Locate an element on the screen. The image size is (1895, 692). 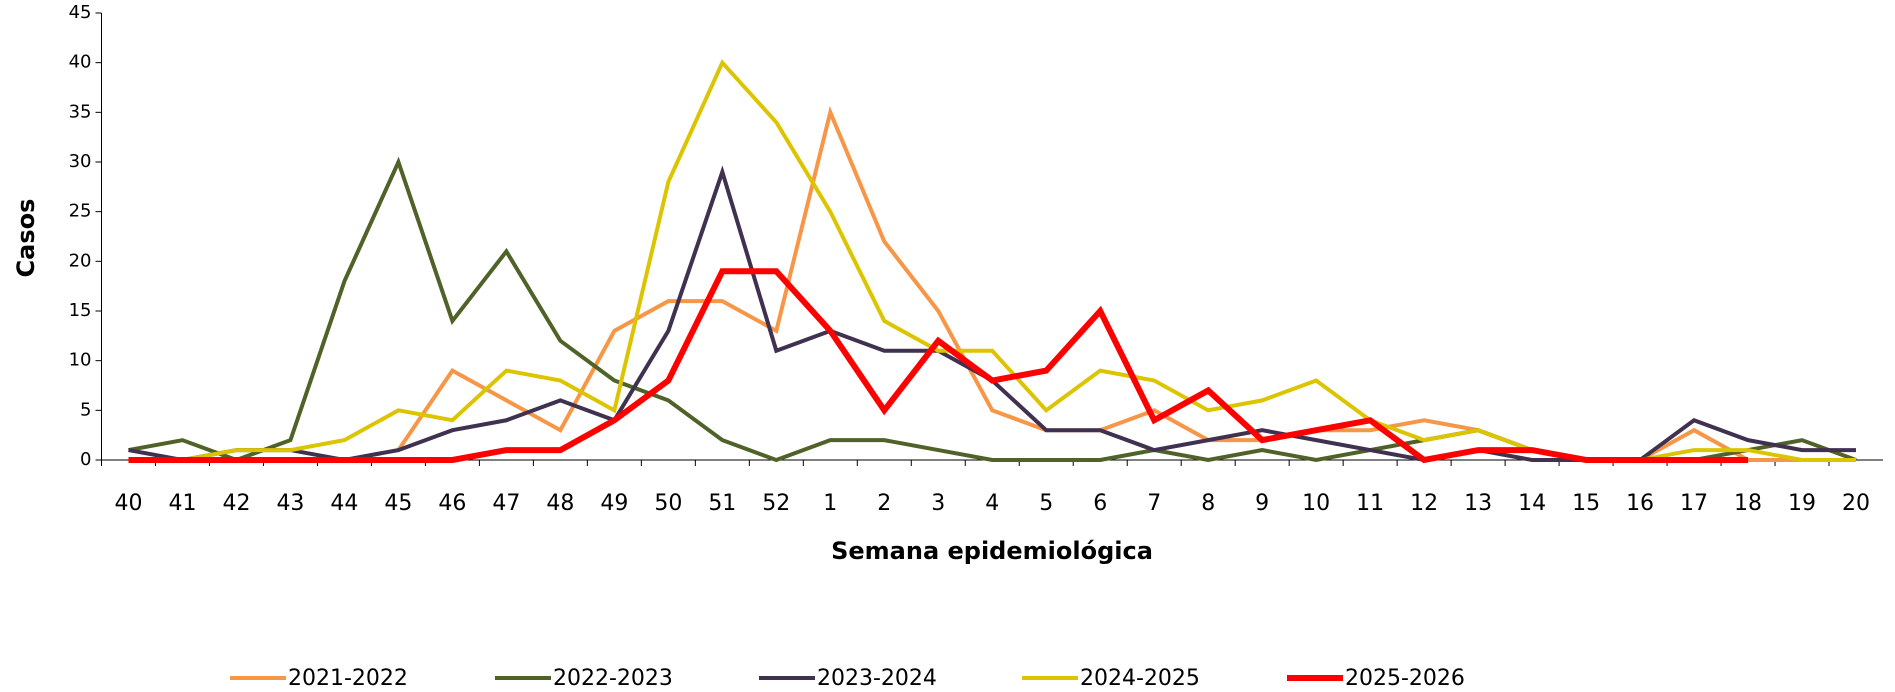
x-tick-label: 2 is located at coordinates (884, 503).